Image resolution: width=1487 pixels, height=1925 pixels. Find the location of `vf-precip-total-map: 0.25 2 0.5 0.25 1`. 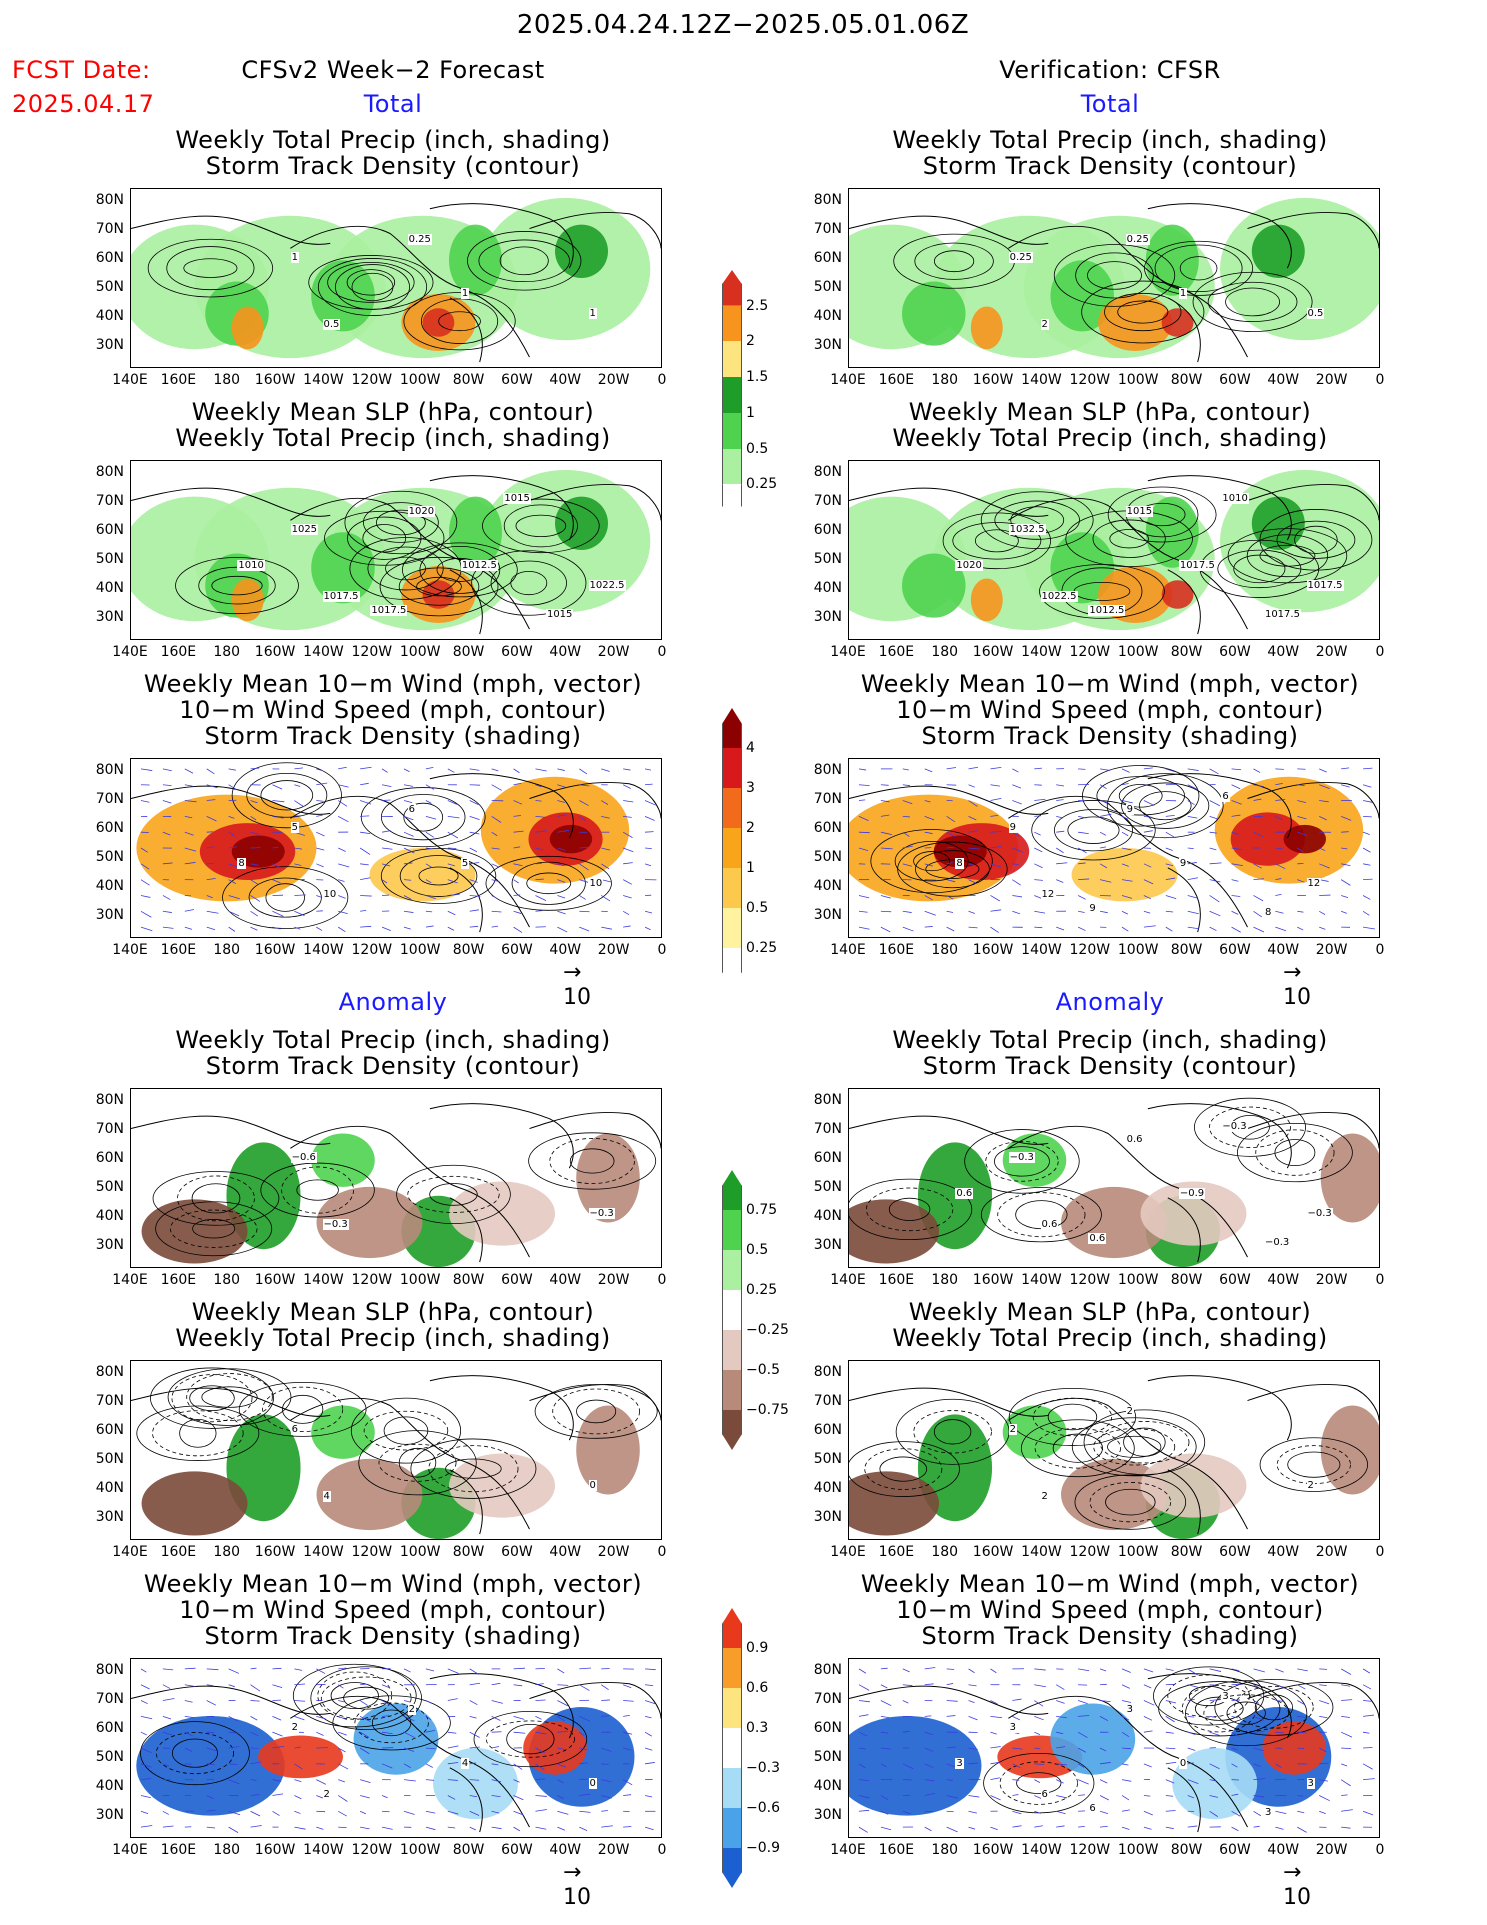

vf-precip-total-map: 0.25 2 0.5 0.25 1 is located at coordinates (1114, 278).